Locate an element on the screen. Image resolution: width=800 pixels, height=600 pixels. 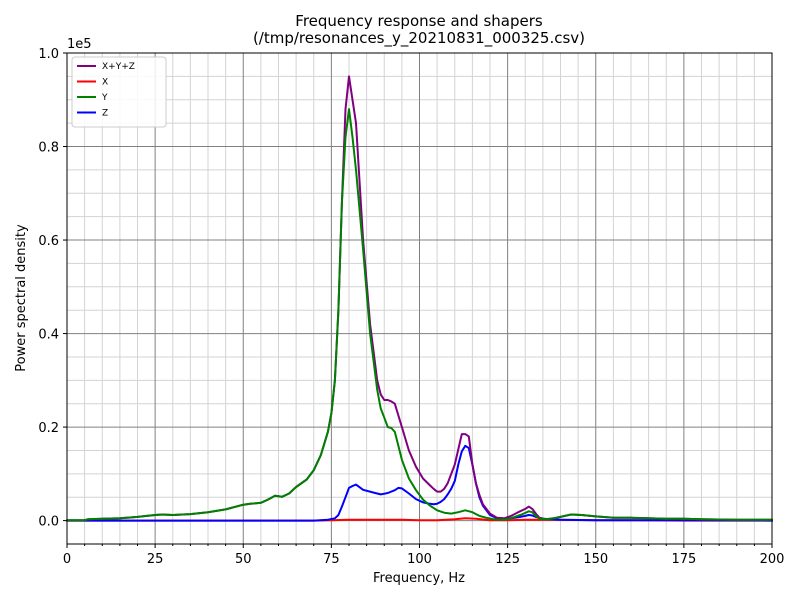
series-line-z is located at coordinates (419, 483).